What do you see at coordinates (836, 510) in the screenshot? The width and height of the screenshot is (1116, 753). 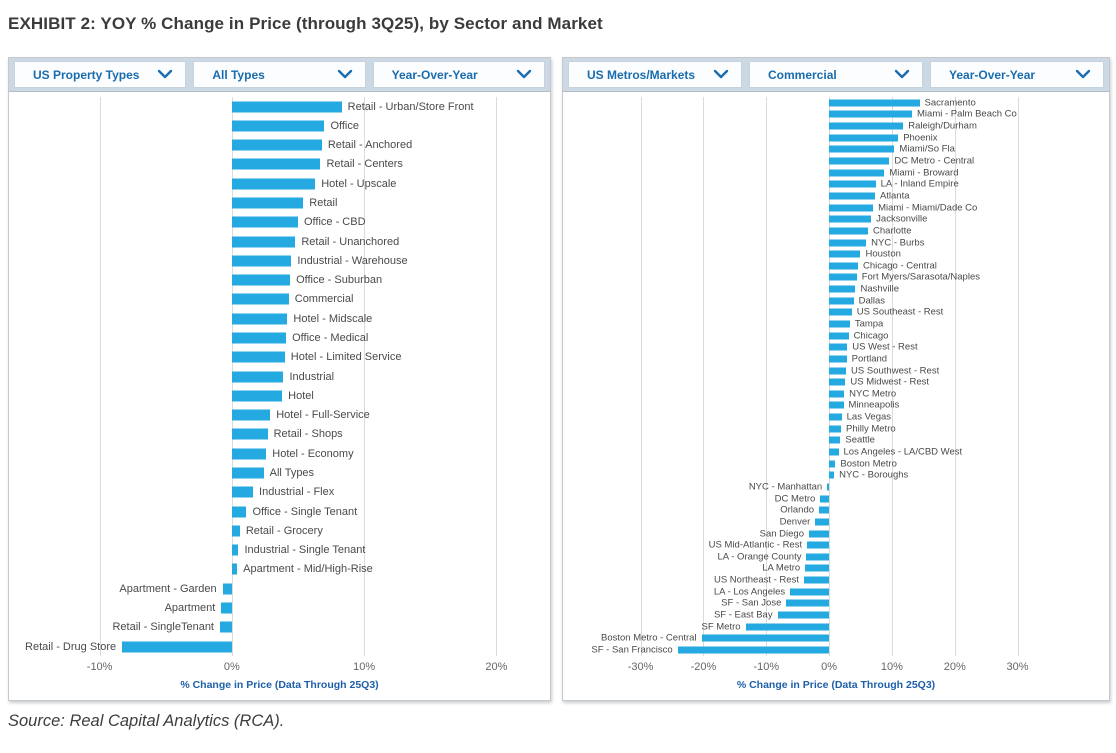 I see `bar-row: Orlando` at bounding box center [836, 510].